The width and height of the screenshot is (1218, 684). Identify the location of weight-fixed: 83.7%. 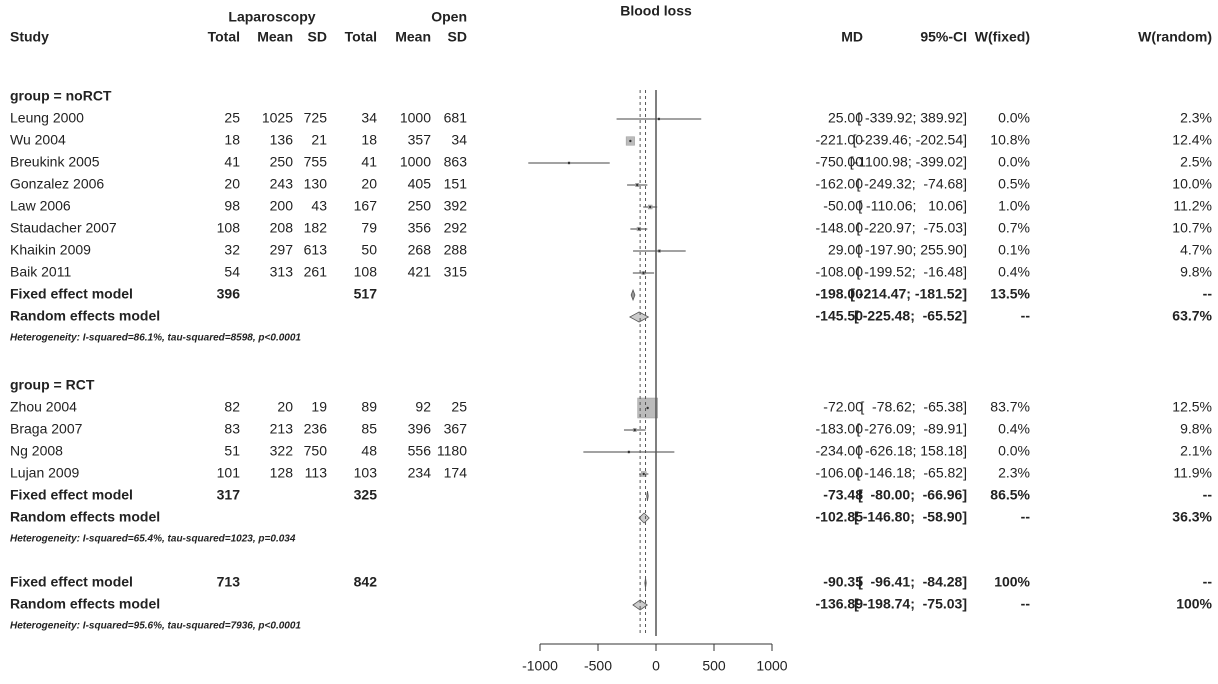
(1010, 407).